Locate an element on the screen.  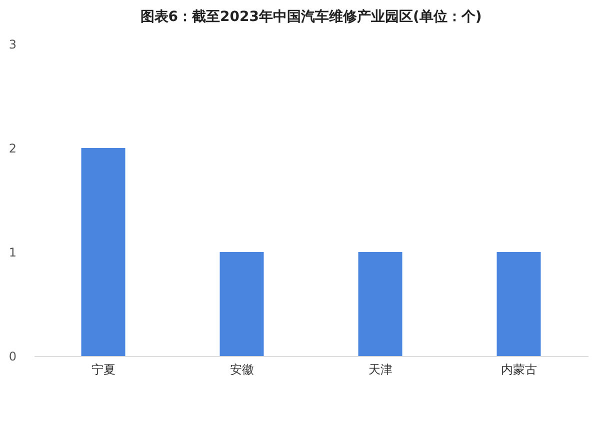
y-tick-label: 0 is located at coordinates (12, 357).